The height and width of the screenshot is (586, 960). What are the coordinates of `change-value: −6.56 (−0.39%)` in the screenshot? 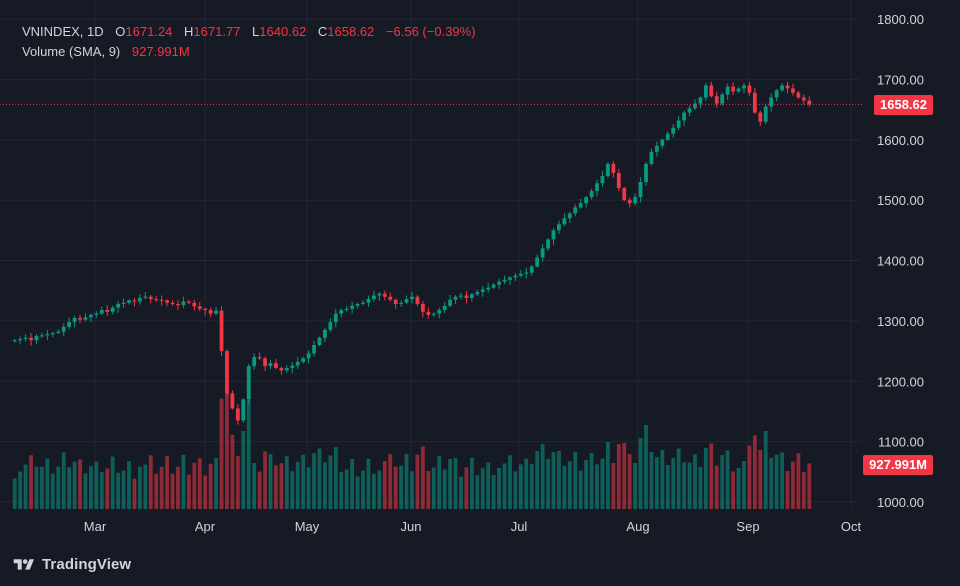 It's located at (430, 31).